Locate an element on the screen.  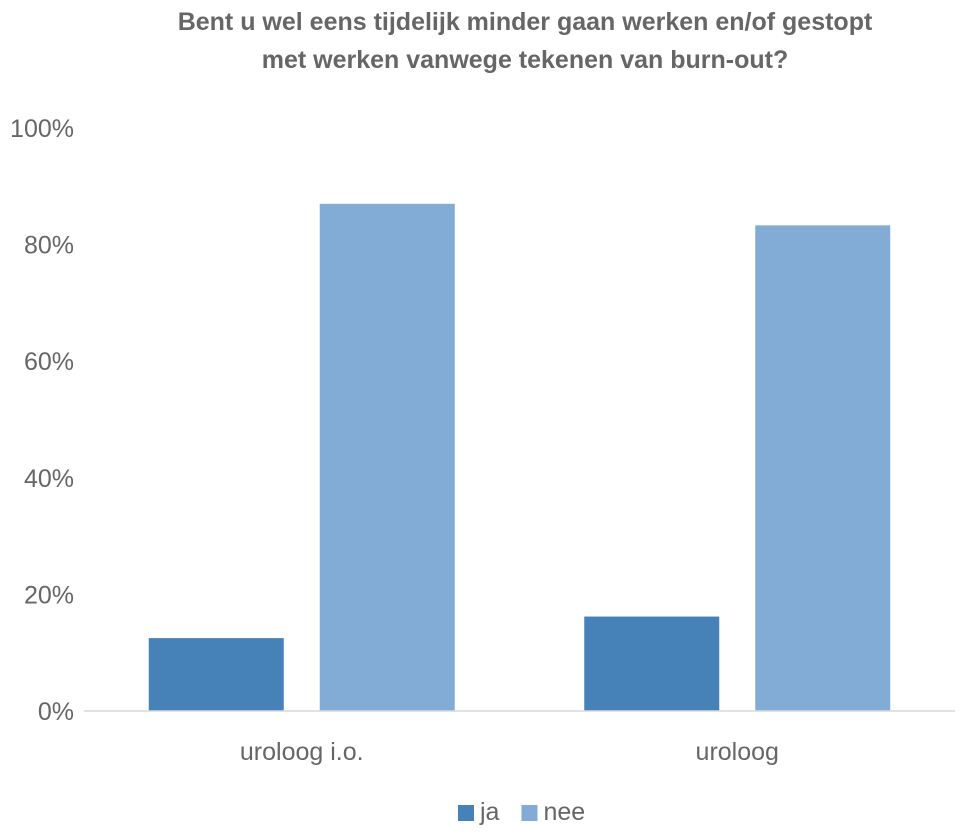
legend-label-nee: nee is located at coordinates (564, 812).